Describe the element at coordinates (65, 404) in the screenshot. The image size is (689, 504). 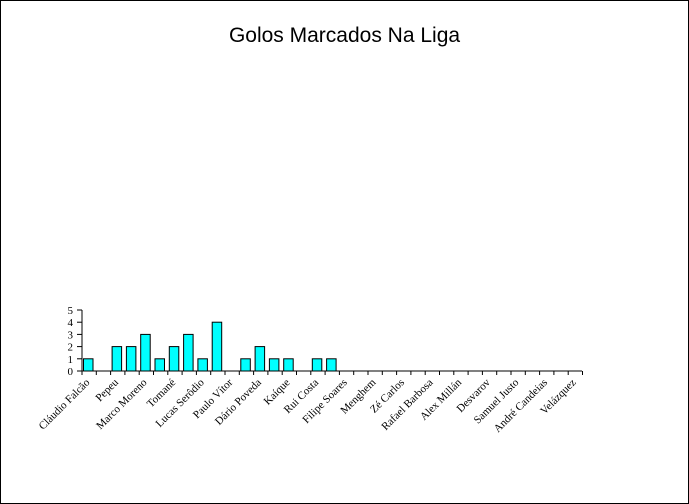
I see `category-label-0: Cláudio Falcão` at that location.